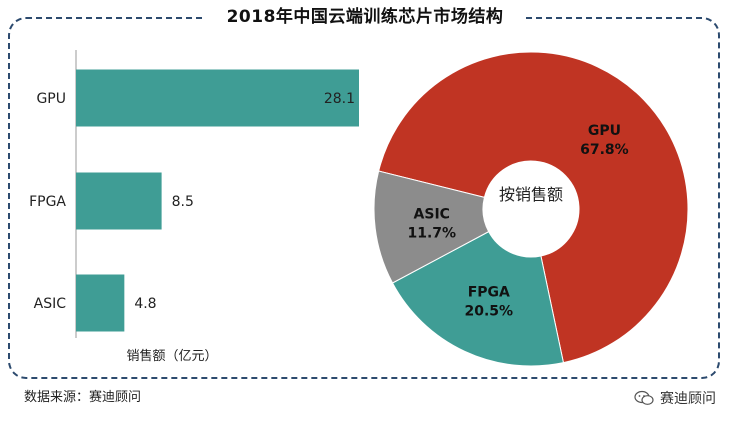 The height and width of the screenshot is (430, 734). Describe the element at coordinates (171, 356) in the screenshot. I see `bar-xlabel: 销售额（亿元）` at that location.